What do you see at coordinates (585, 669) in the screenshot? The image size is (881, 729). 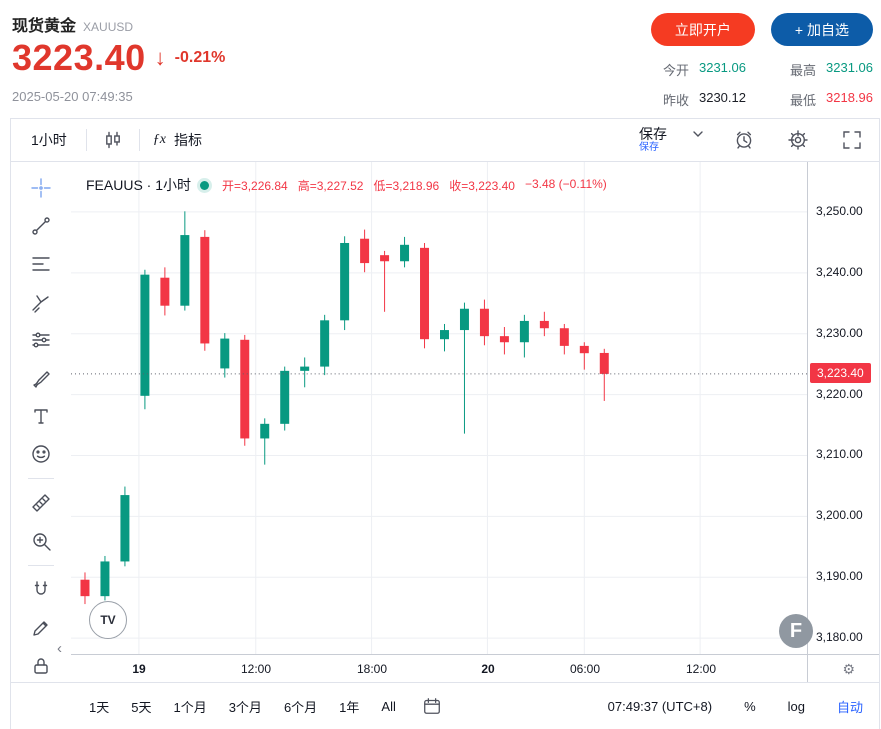 I see `time-axis-label: 06:00` at bounding box center [585, 669].